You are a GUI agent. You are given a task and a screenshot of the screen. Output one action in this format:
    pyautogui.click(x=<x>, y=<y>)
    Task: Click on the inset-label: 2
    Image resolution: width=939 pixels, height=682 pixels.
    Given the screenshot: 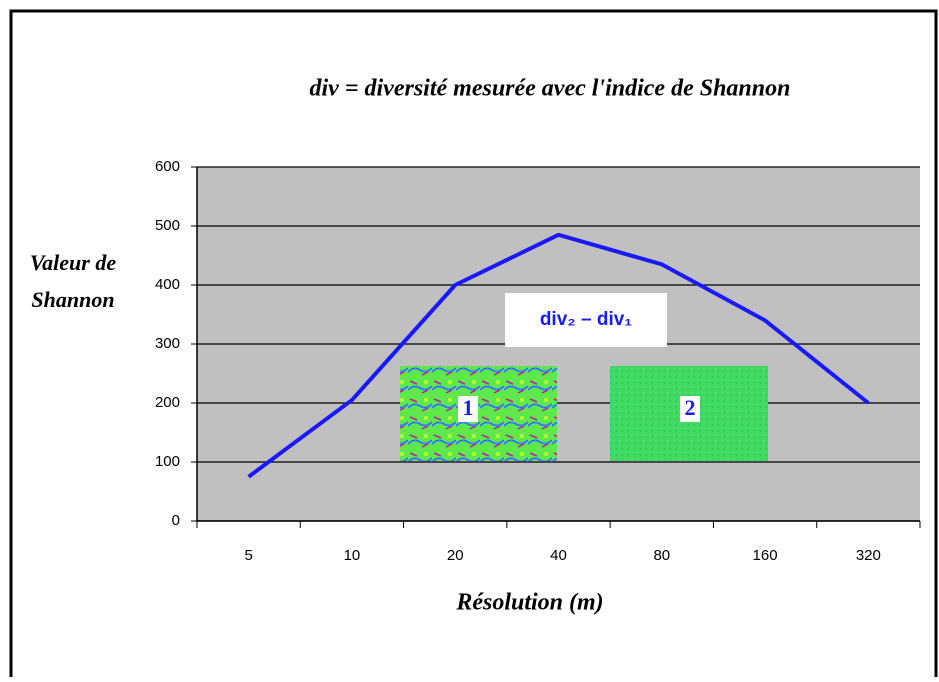 What is the action you would take?
    pyautogui.click(x=690, y=407)
    